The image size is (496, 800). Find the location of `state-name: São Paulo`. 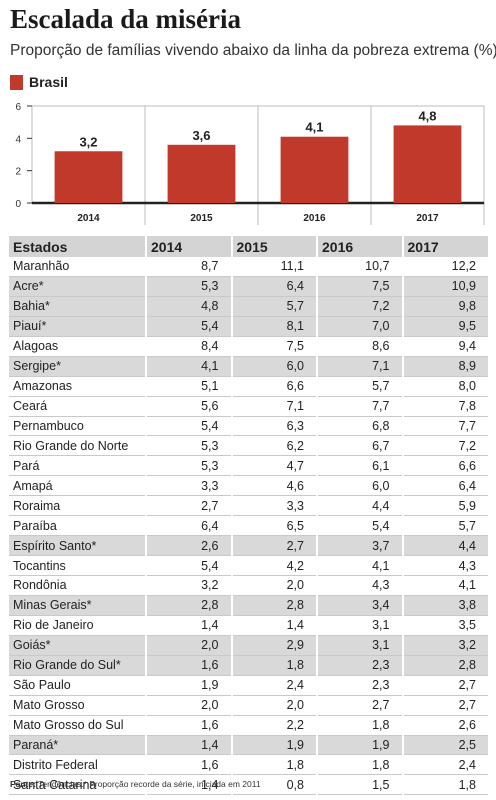

state-name: São Paulo is located at coordinates (77, 685).